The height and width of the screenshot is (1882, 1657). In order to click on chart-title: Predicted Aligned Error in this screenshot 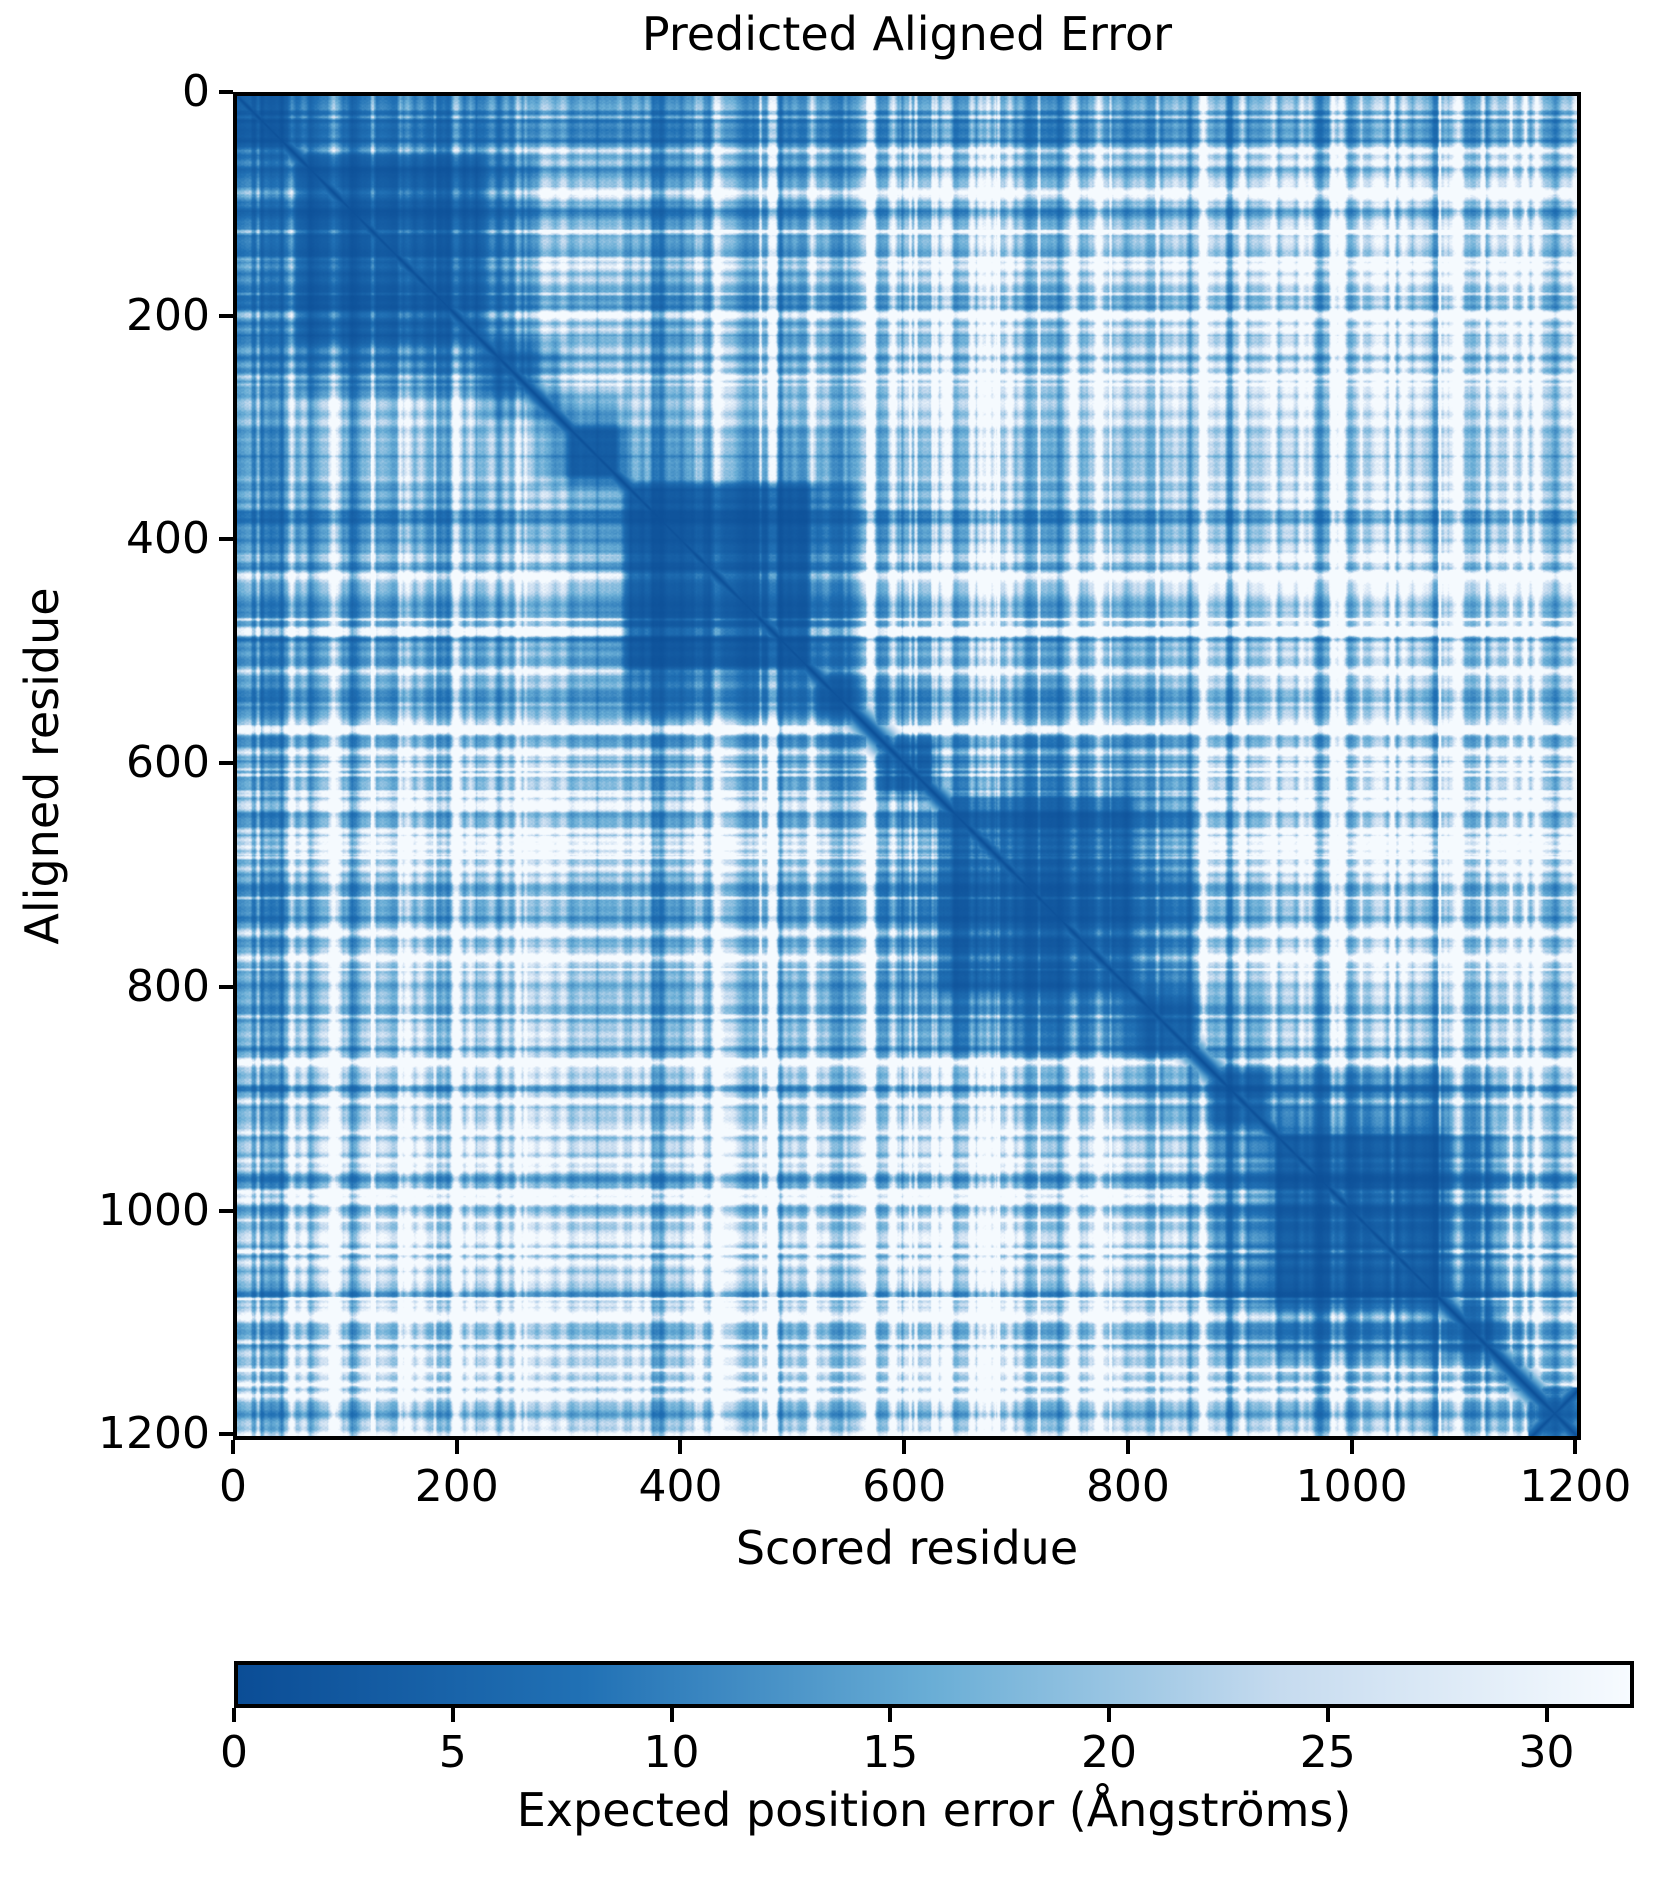, I will do `click(907, 34)`.